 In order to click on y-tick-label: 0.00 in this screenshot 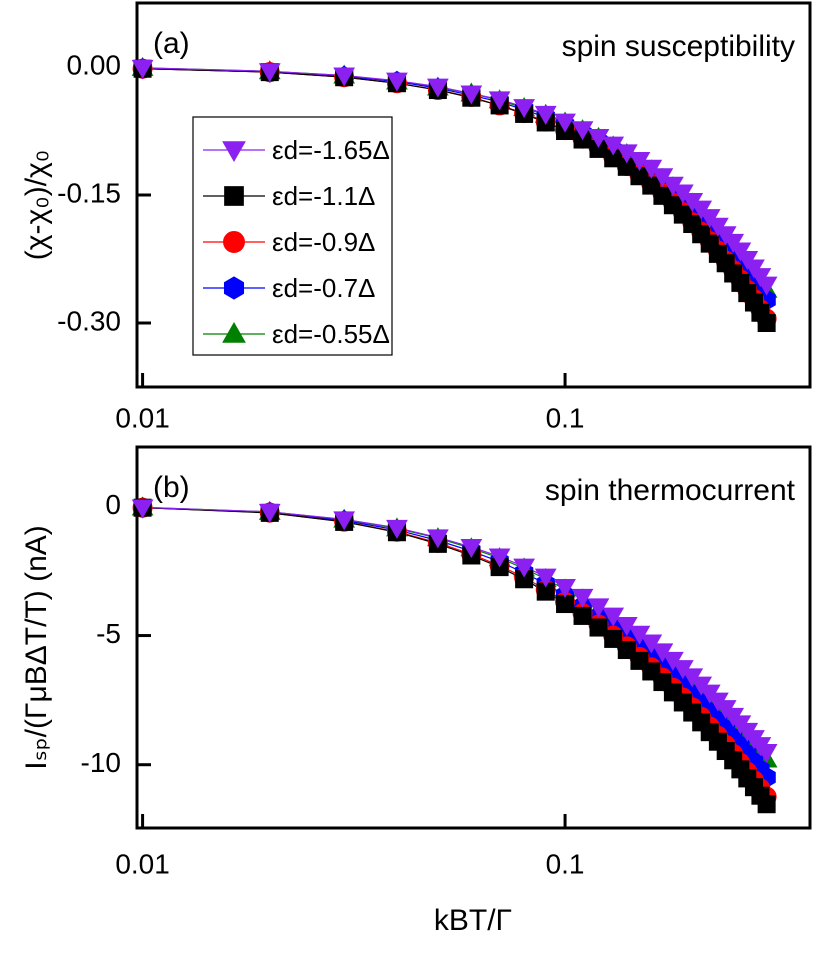, I will do `click(94, 64)`.